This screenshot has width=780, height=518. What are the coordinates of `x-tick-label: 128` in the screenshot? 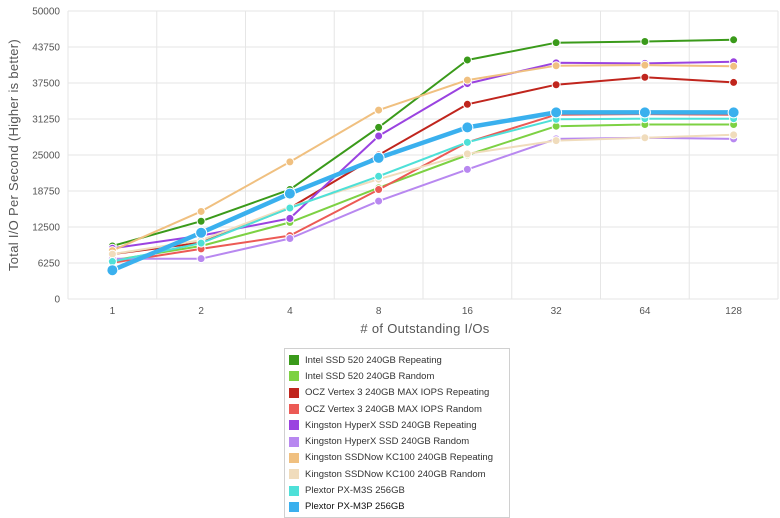 It's located at (733, 311).